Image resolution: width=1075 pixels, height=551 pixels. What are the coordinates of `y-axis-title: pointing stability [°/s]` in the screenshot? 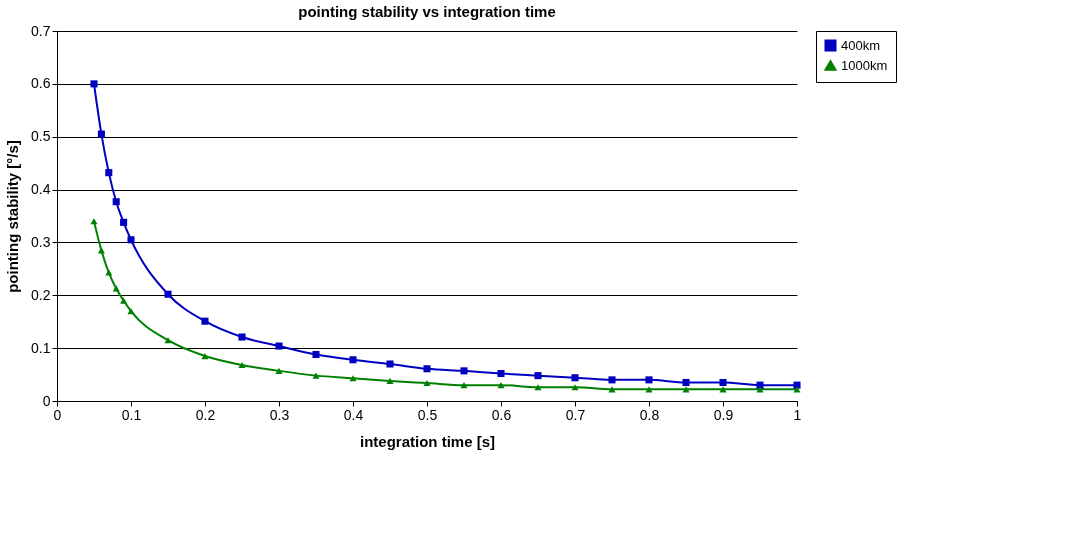 It's located at (13, 216).